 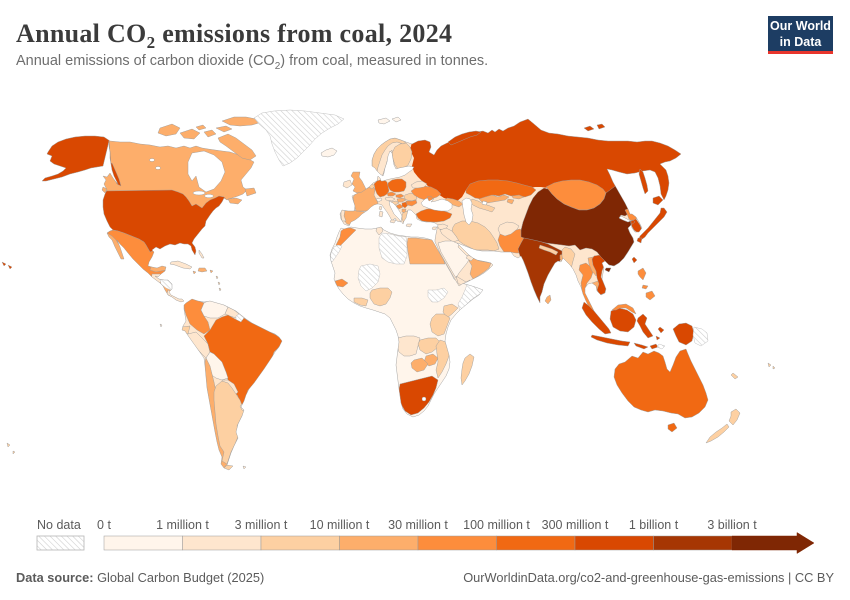 What do you see at coordinates (654, 525) in the screenshot?
I see `svg-text: 1 billion t` at bounding box center [654, 525].